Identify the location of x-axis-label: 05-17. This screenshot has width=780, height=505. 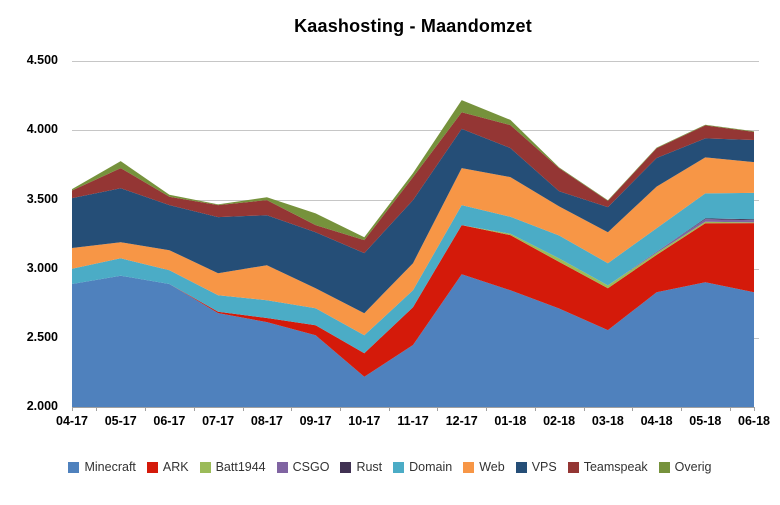
(120, 421).